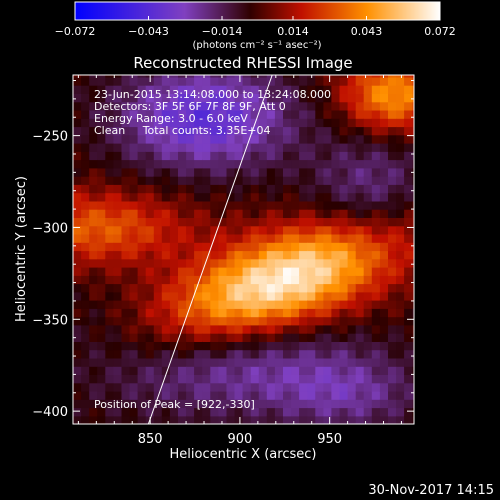 The height and width of the screenshot is (500, 500). What do you see at coordinates (50, 137) in the screenshot?
I see `y-tick-label: −250` at bounding box center [50, 137].